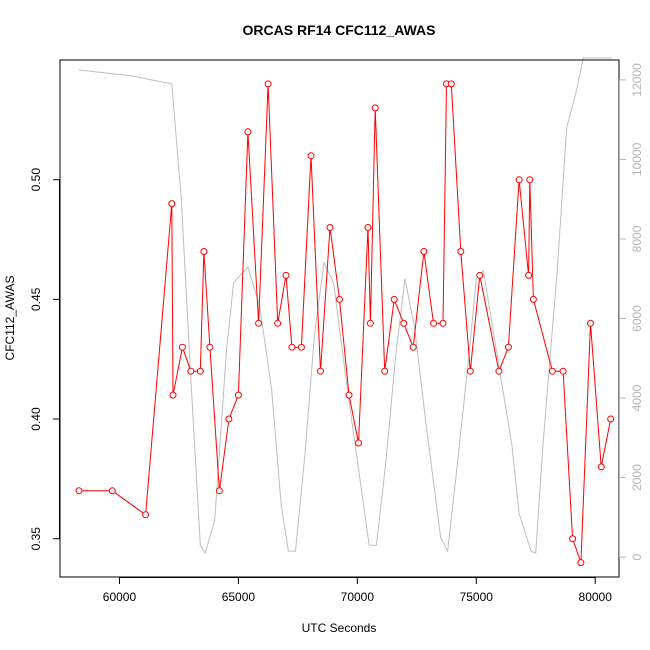 This screenshot has width=650, height=650. Describe the element at coordinates (339, 628) in the screenshot. I see `x-axis-label: UTC Seconds` at that location.